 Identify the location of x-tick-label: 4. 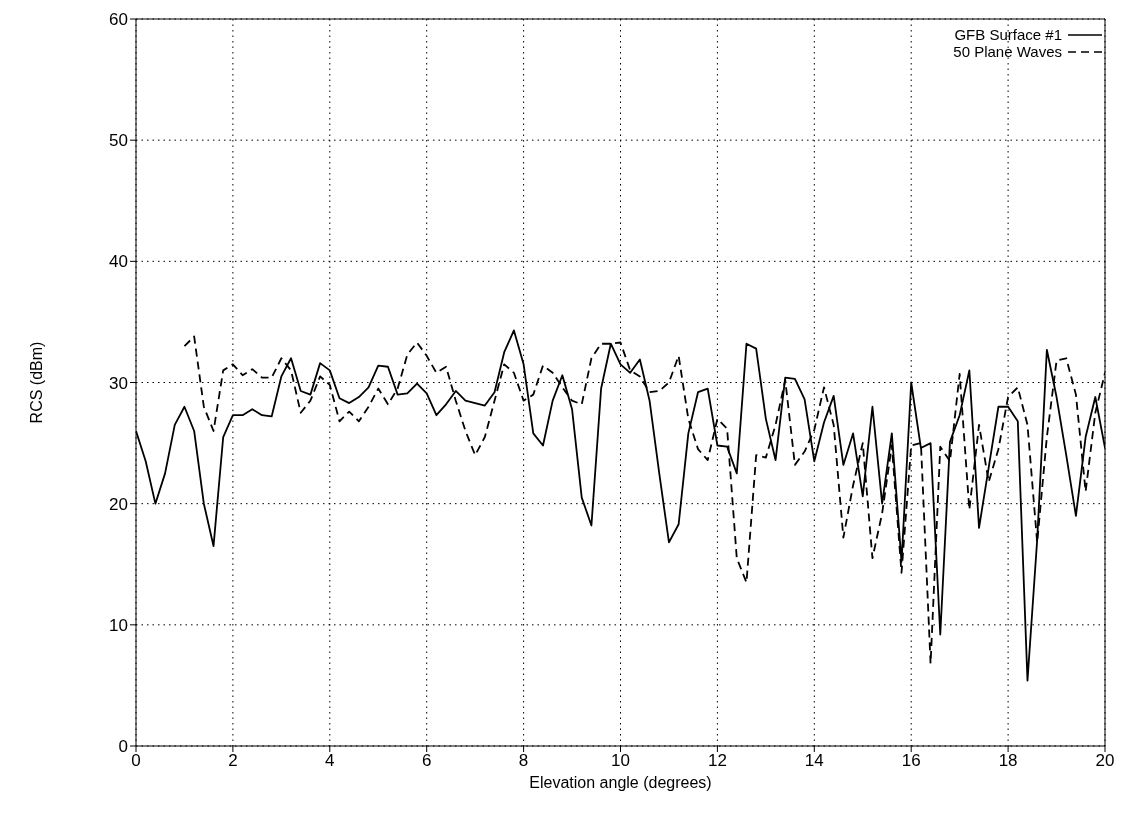
(330, 761).